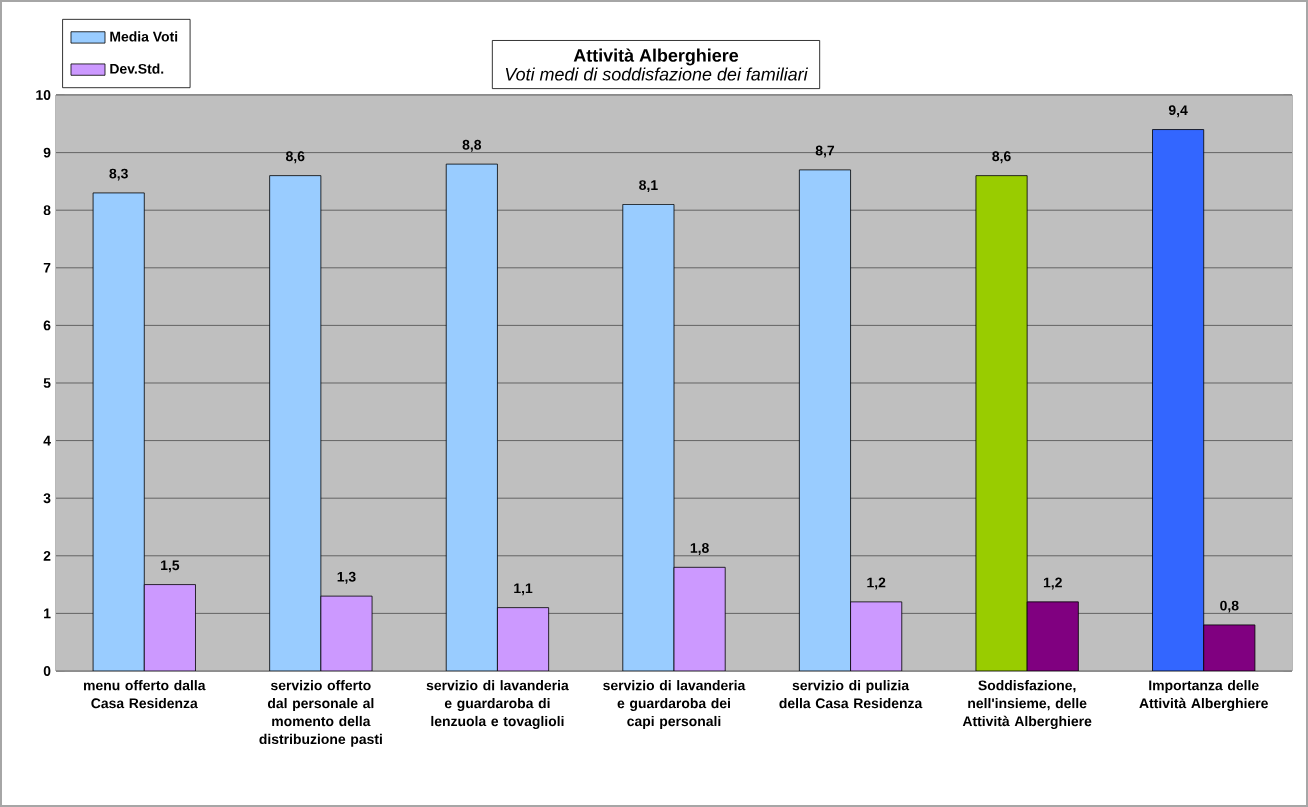 The width and height of the screenshot is (1308, 807). Describe the element at coordinates (47, 383) in the screenshot. I see `y-tick-label: 5` at that location.